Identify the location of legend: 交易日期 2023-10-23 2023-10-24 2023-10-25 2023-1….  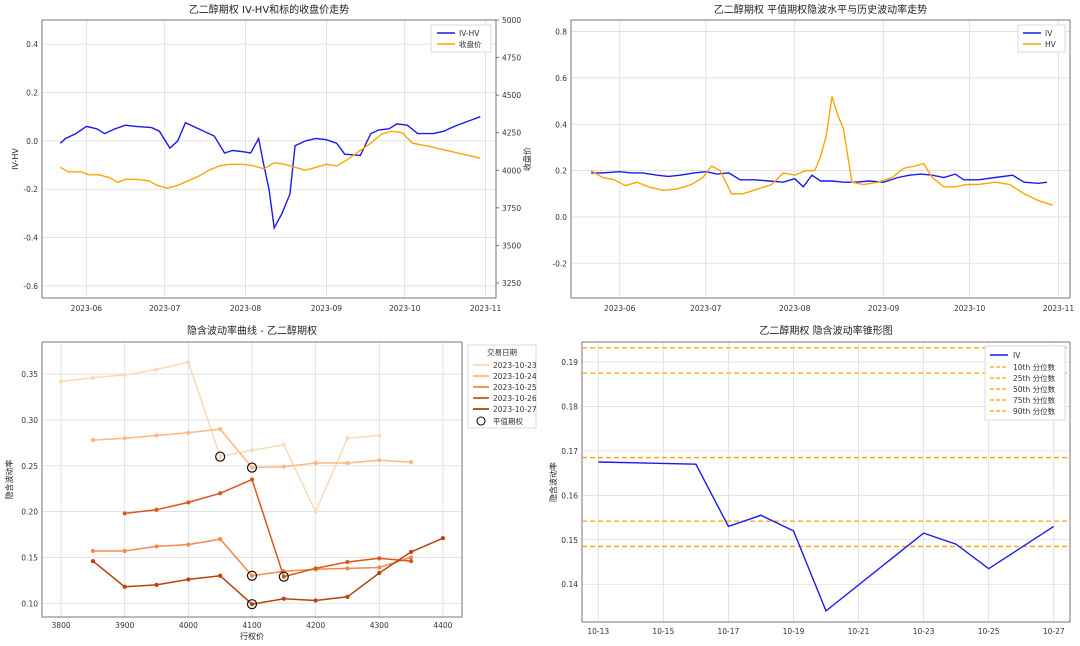
(502, 386).